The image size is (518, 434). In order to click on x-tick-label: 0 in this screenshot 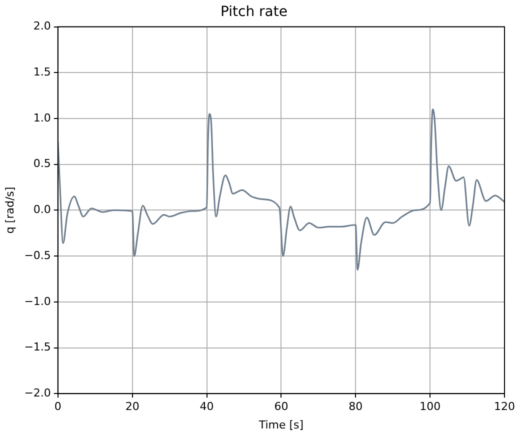, I will do `click(58, 407)`.